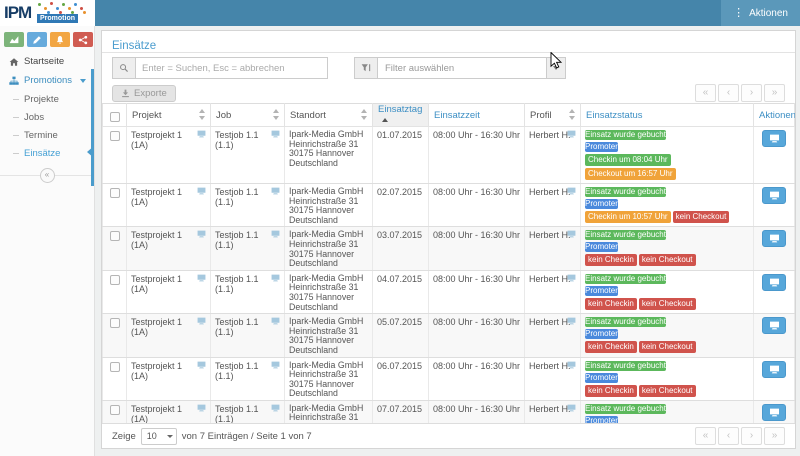 The height and width of the screenshot is (456, 800). Describe the element at coordinates (47, 175) in the screenshot. I see `collapse-sidebar-button: «` at that location.